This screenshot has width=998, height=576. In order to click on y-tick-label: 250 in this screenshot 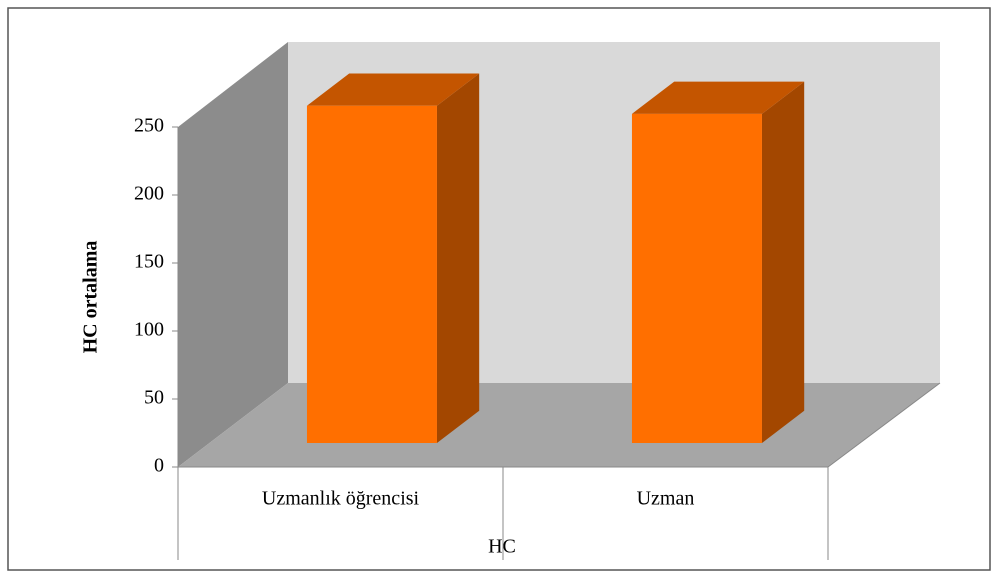, I will do `click(149, 126)`.